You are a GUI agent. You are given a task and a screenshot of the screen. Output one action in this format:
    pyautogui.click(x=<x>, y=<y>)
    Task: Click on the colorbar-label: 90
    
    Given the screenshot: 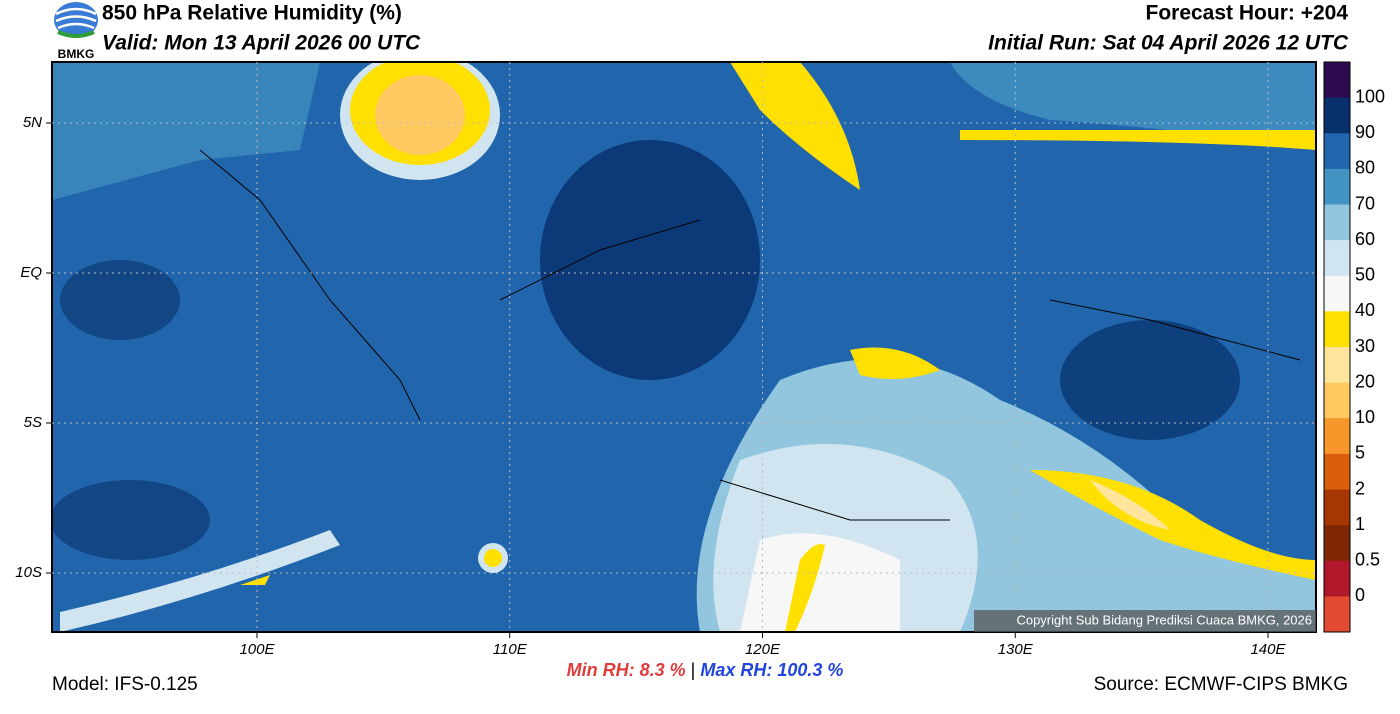 What is the action you would take?
    pyautogui.click(x=1365, y=132)
    